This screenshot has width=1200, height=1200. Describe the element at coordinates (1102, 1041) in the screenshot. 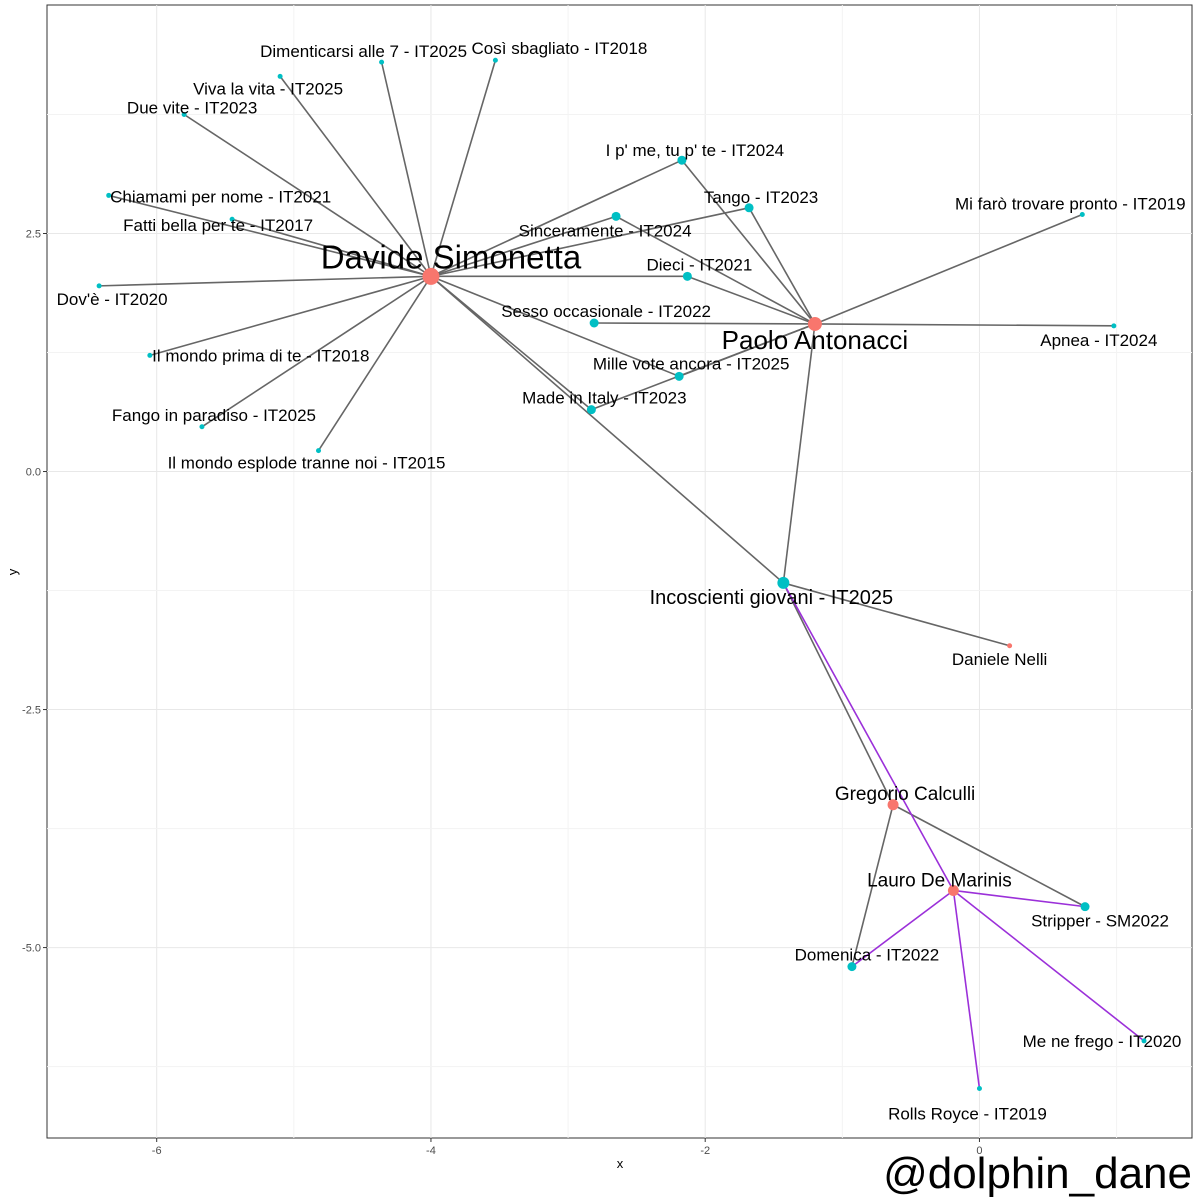

I see `song-label: Me ne frego - IT2020` at that location.